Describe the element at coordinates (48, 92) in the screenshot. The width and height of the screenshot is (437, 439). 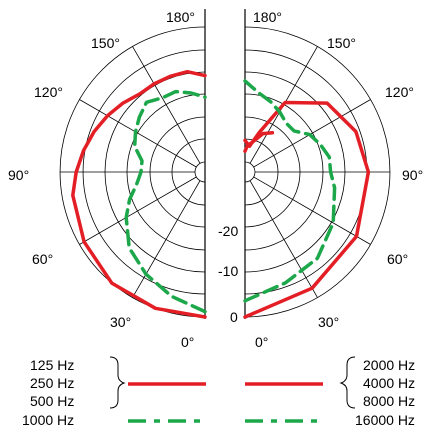
I see `angle-label-120-left: 120°` at that location.